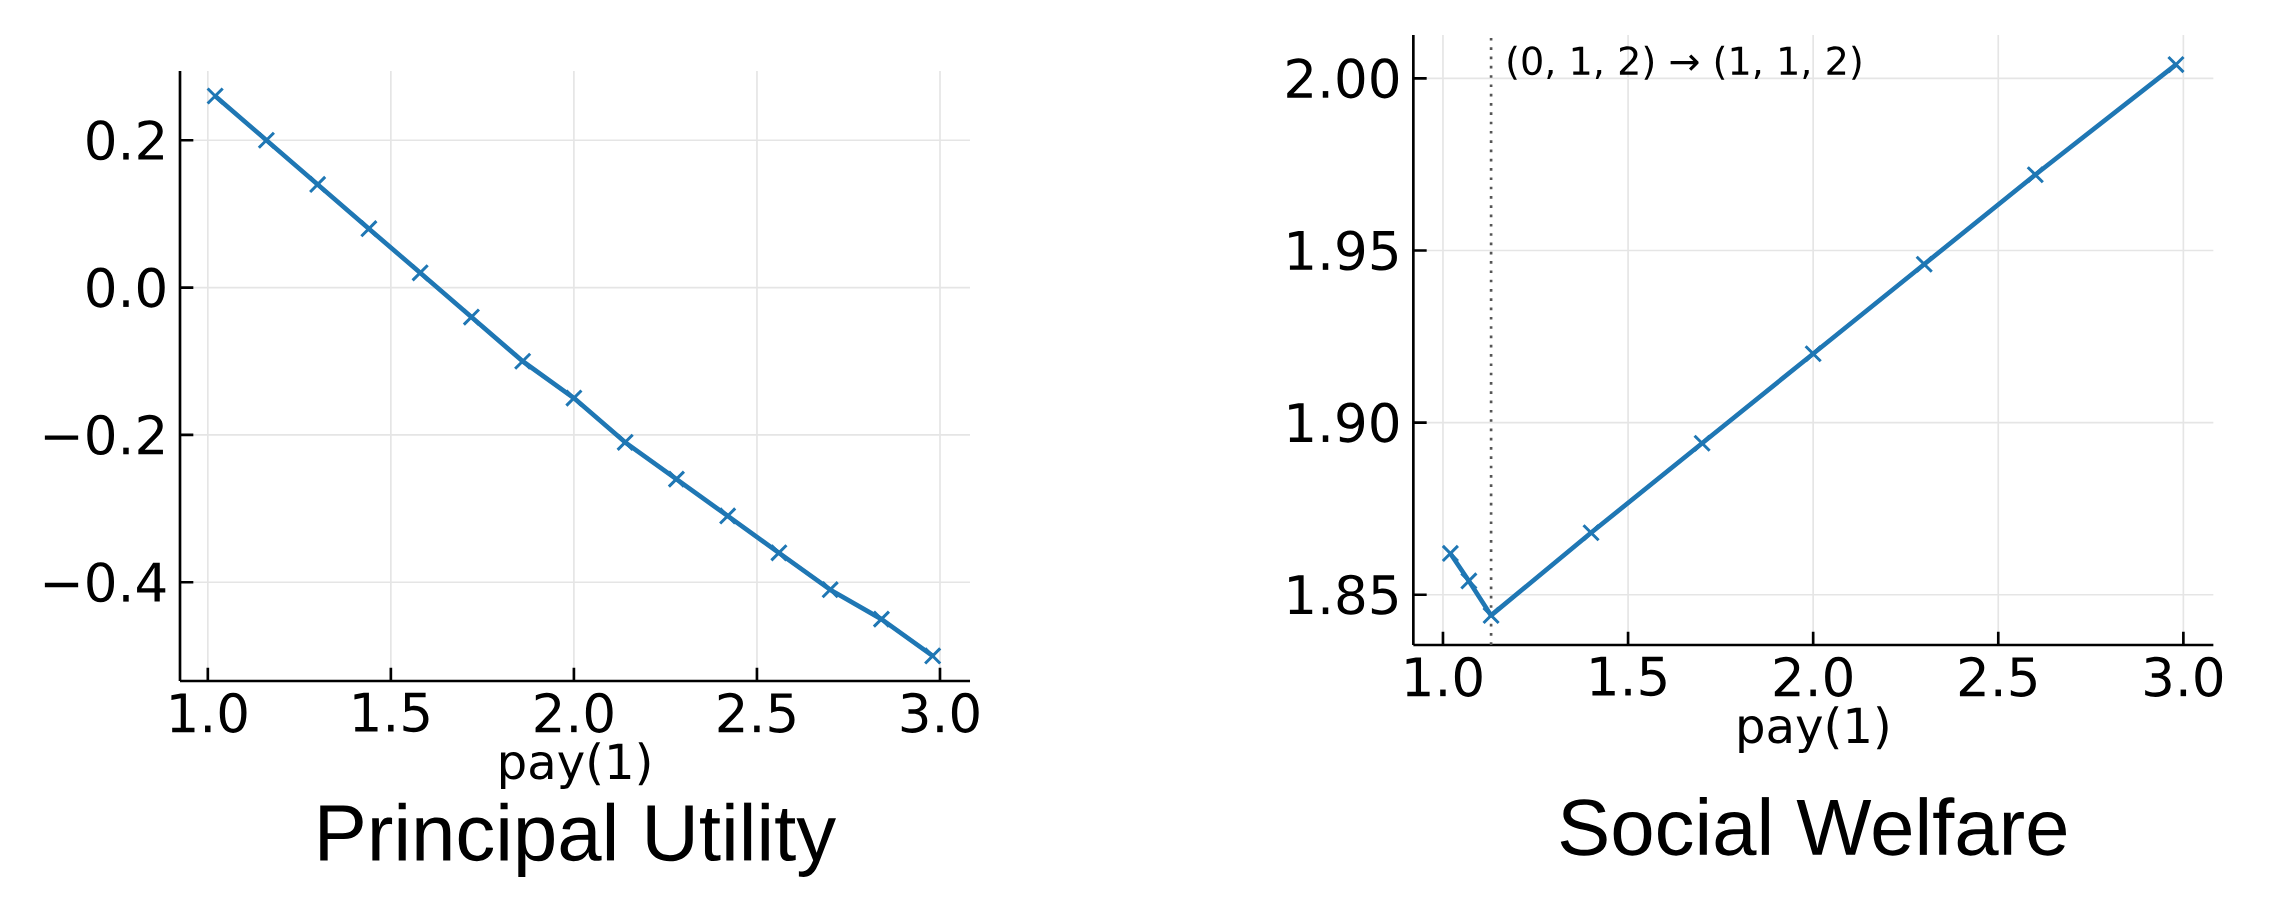 This screenshot has width=2280, height=909. I want to click on y-tick-label: 1.95, so click(1343, 250).